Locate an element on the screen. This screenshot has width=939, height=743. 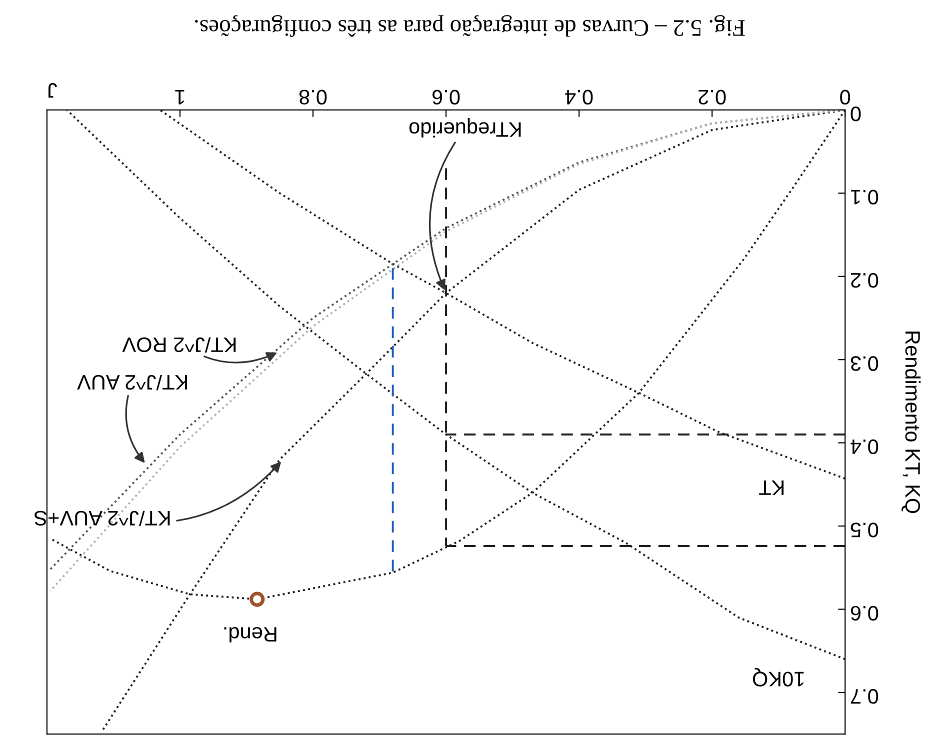
y-tick-label: 0.7 is located at coordinates (864, 696).